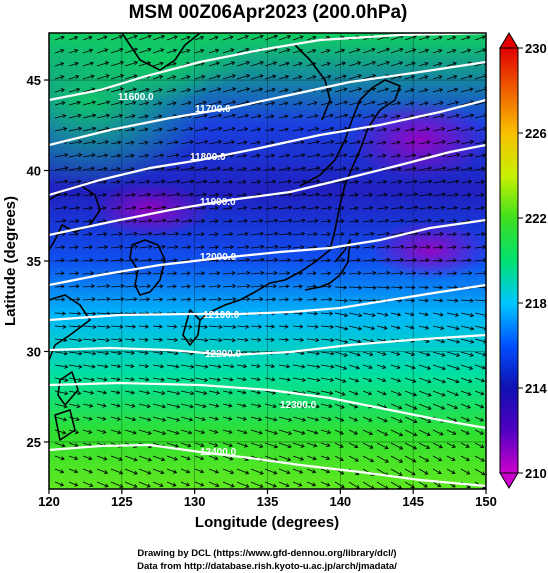  What do you see at coordinates (208, 157) in the screenshot?
I see `height-contour-label: 11800.0` at bounding box center [208, 157].